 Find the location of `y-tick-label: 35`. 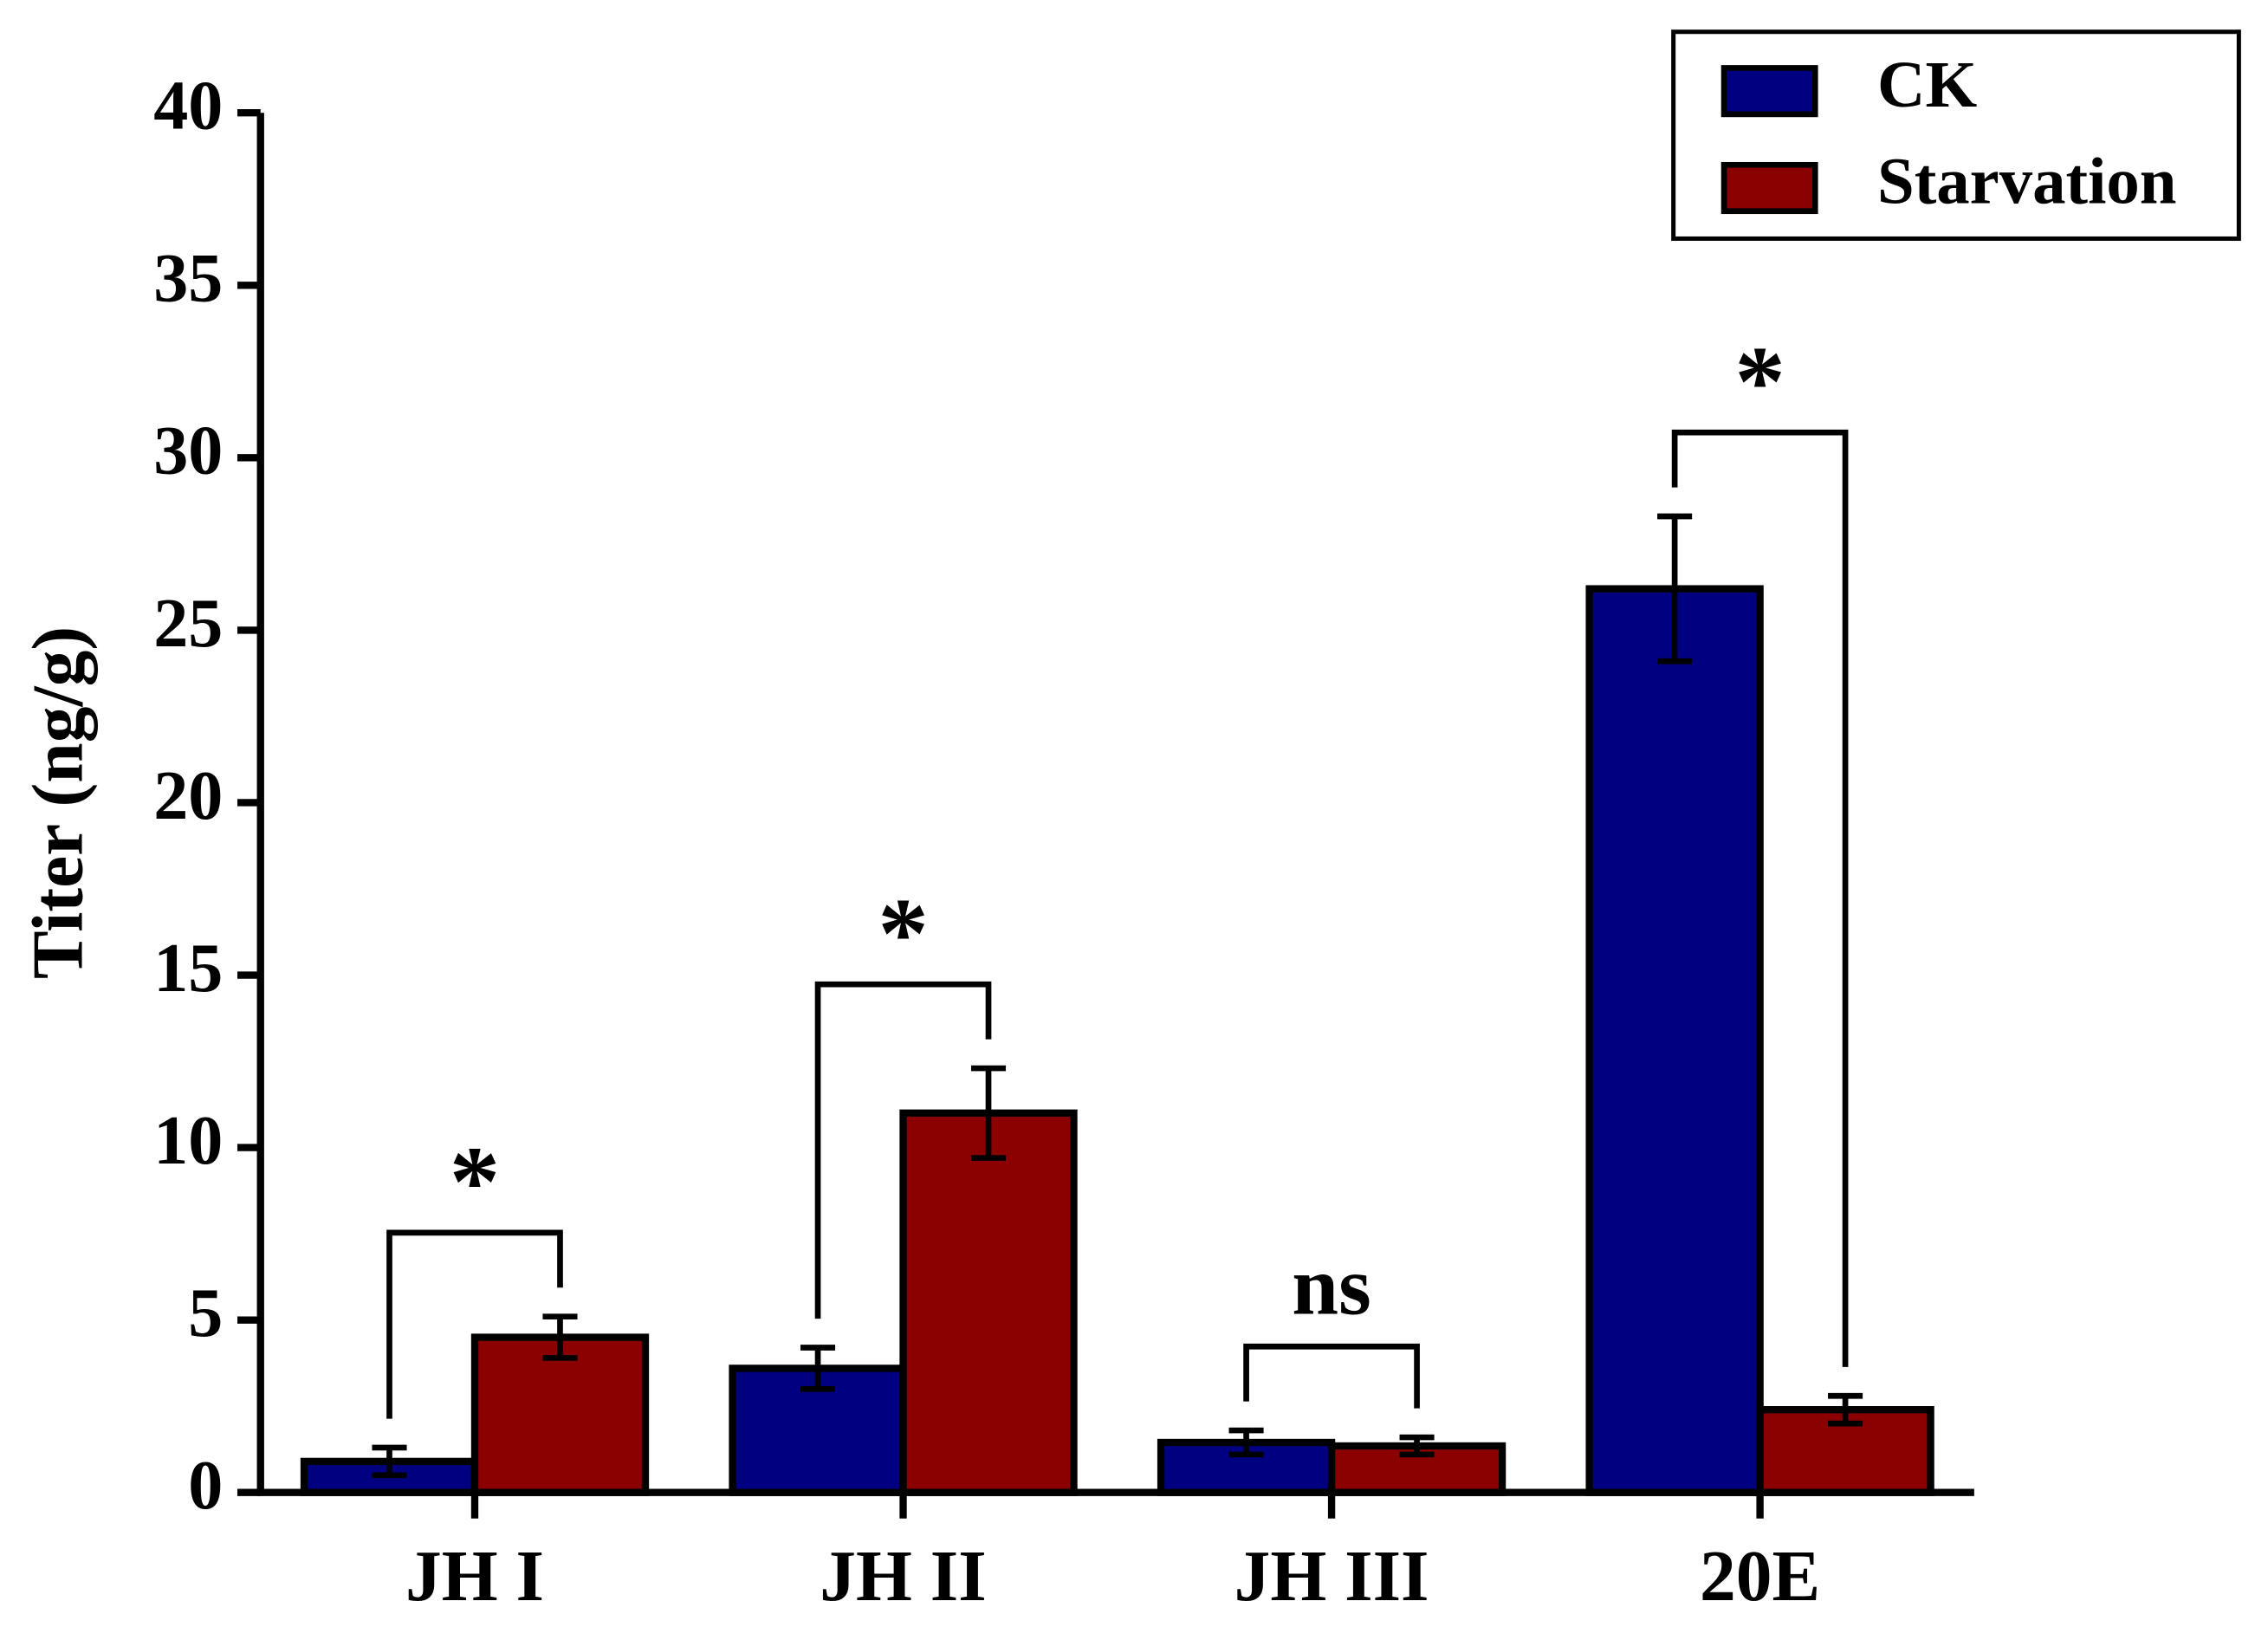

y-tick-label: 35 is located at coordinates (188, 279).